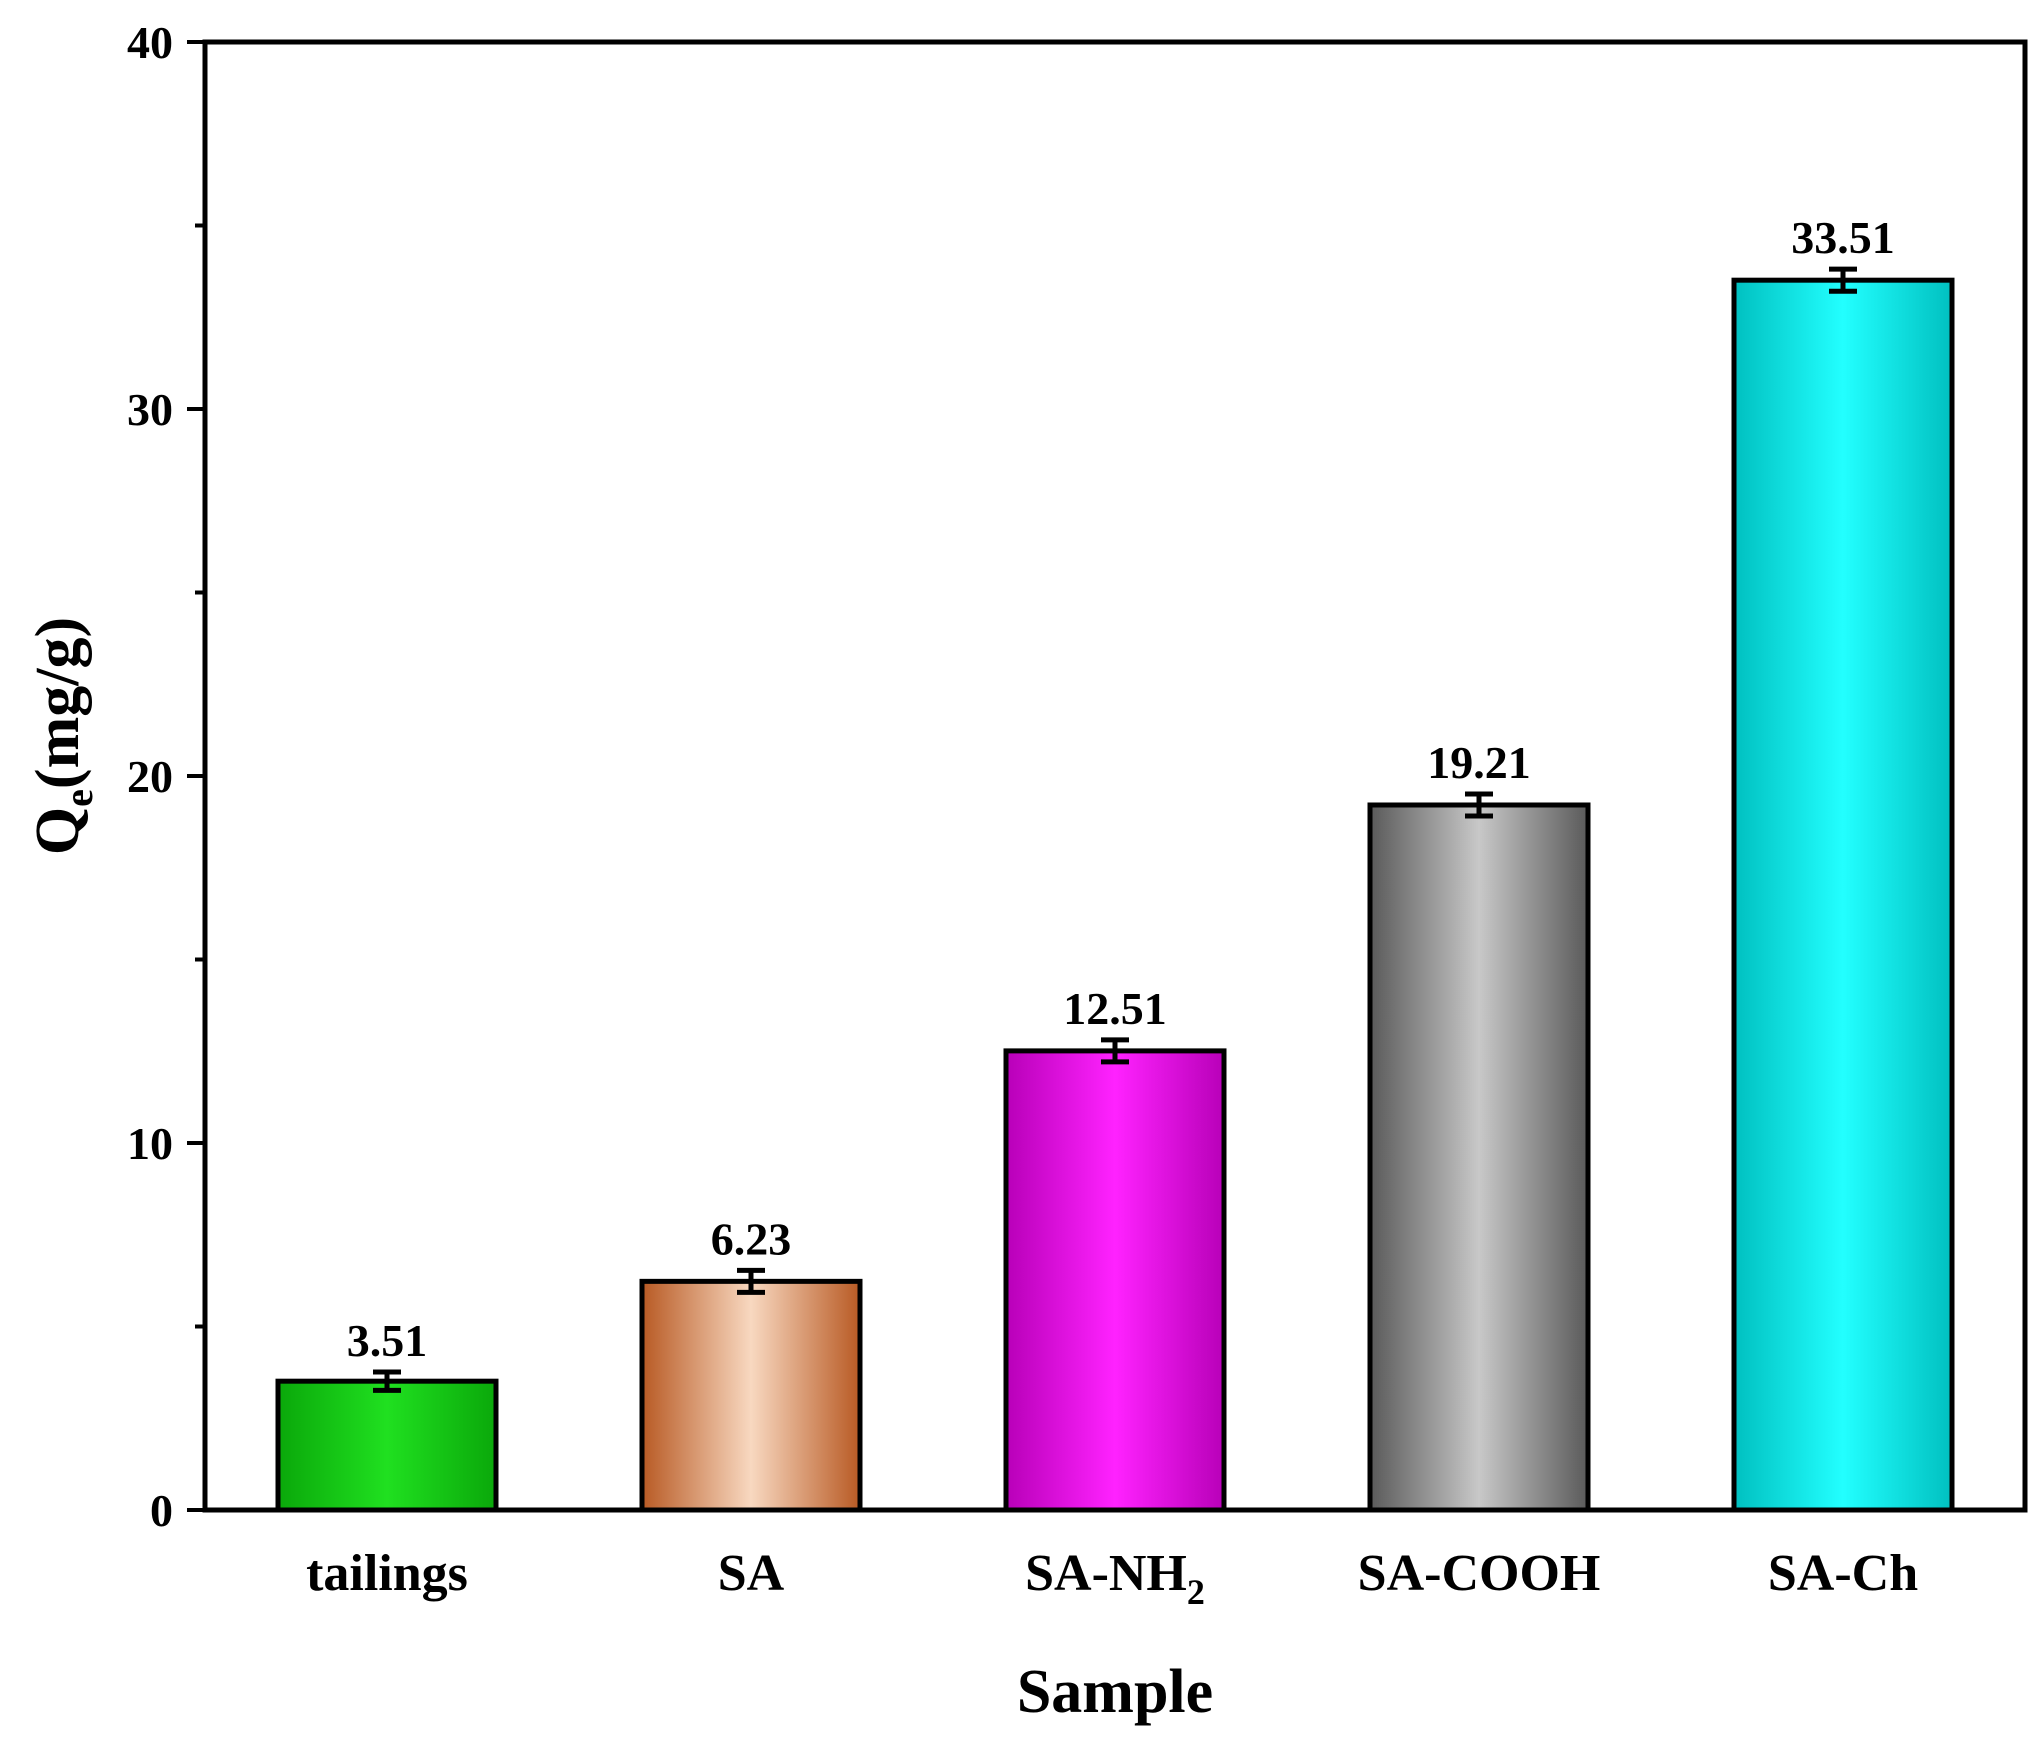  Describe the element at coordinates (58, 831) in the screenshot. I see `y-axis-title-main: Q` at that location.